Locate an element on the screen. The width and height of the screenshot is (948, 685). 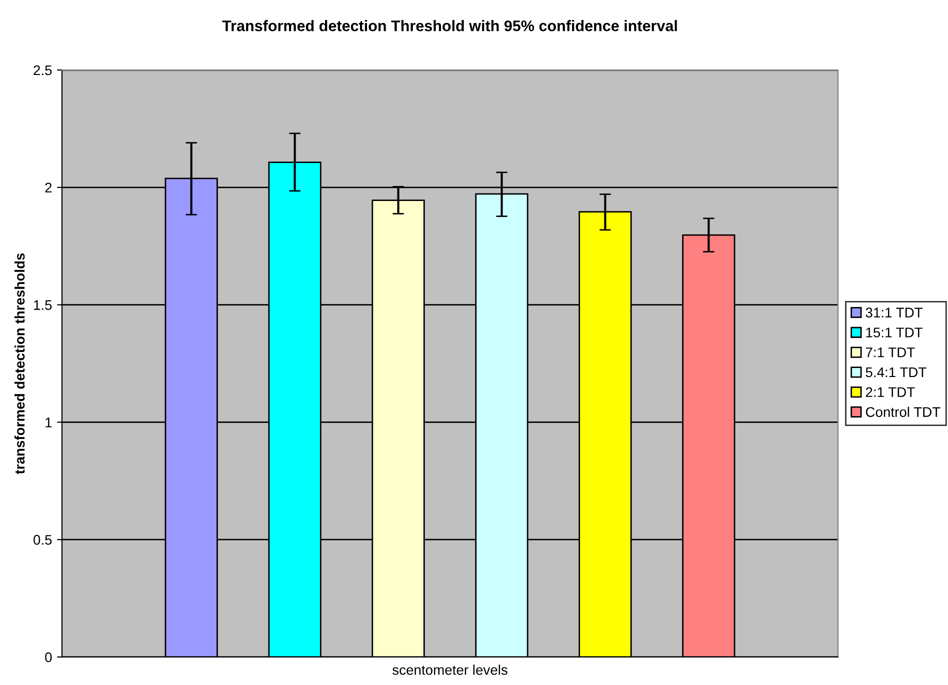
chart-title: Transformed detection Threshold with 95% confidence interval is located at coordinates (449, 26).